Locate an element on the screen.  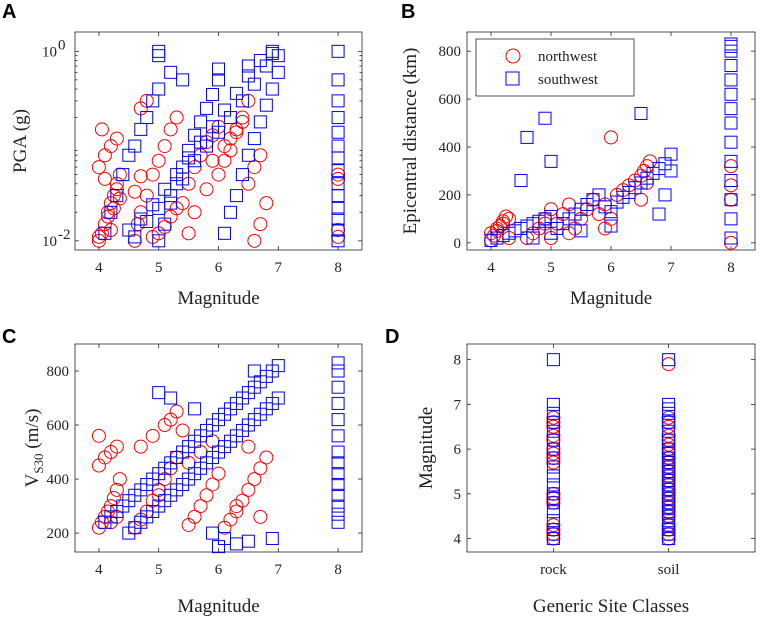
panel-b-xtick-label: 7 is located at coordinates (671, 268).